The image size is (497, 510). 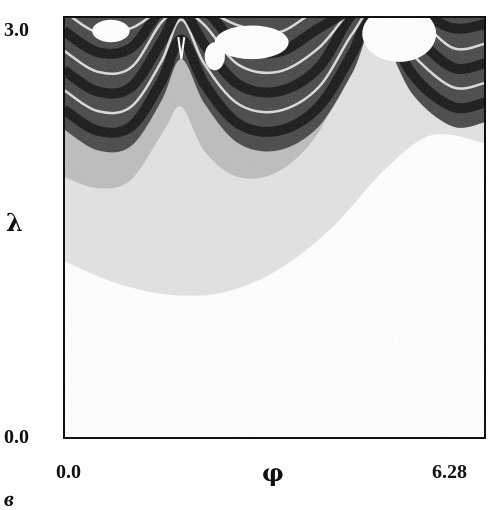 I want to click on x-axis: 0.0 6.28 φ, so click(x=261, y=472).